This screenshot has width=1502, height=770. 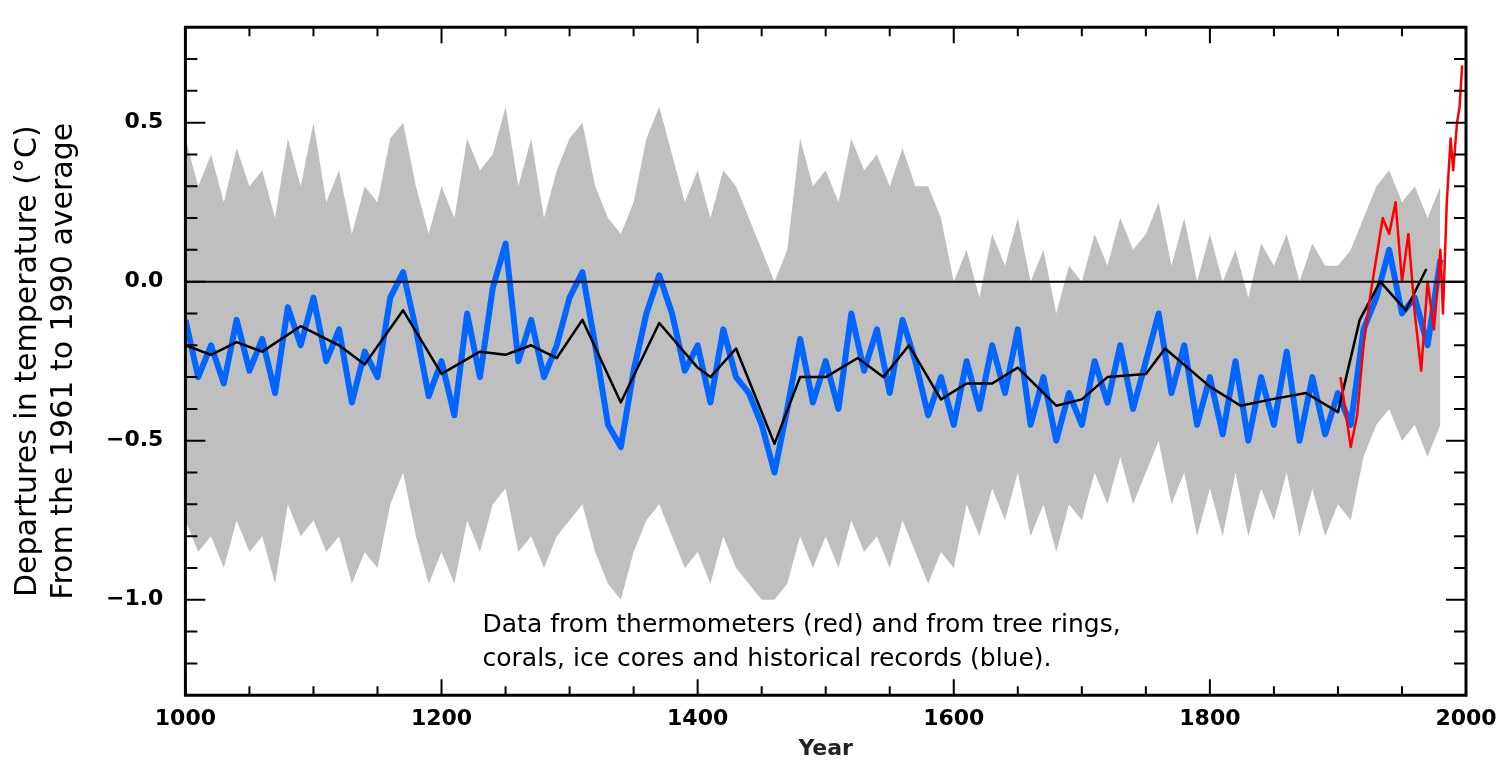 I want to click on y-tick-label: 0.0, so click(x=144, y=280).